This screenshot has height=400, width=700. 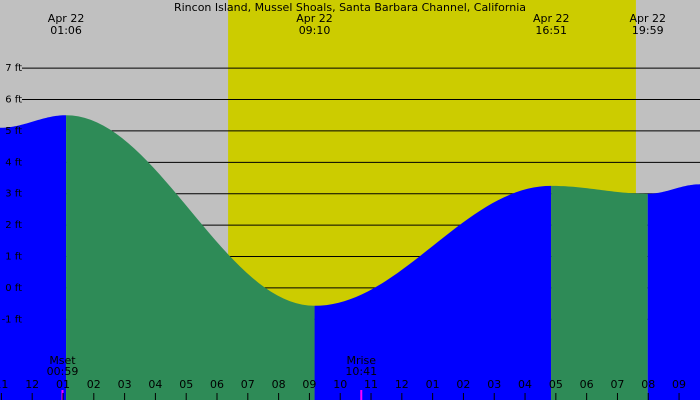 I want to click on moon-time: 00:59, so click(x=63, y=371).